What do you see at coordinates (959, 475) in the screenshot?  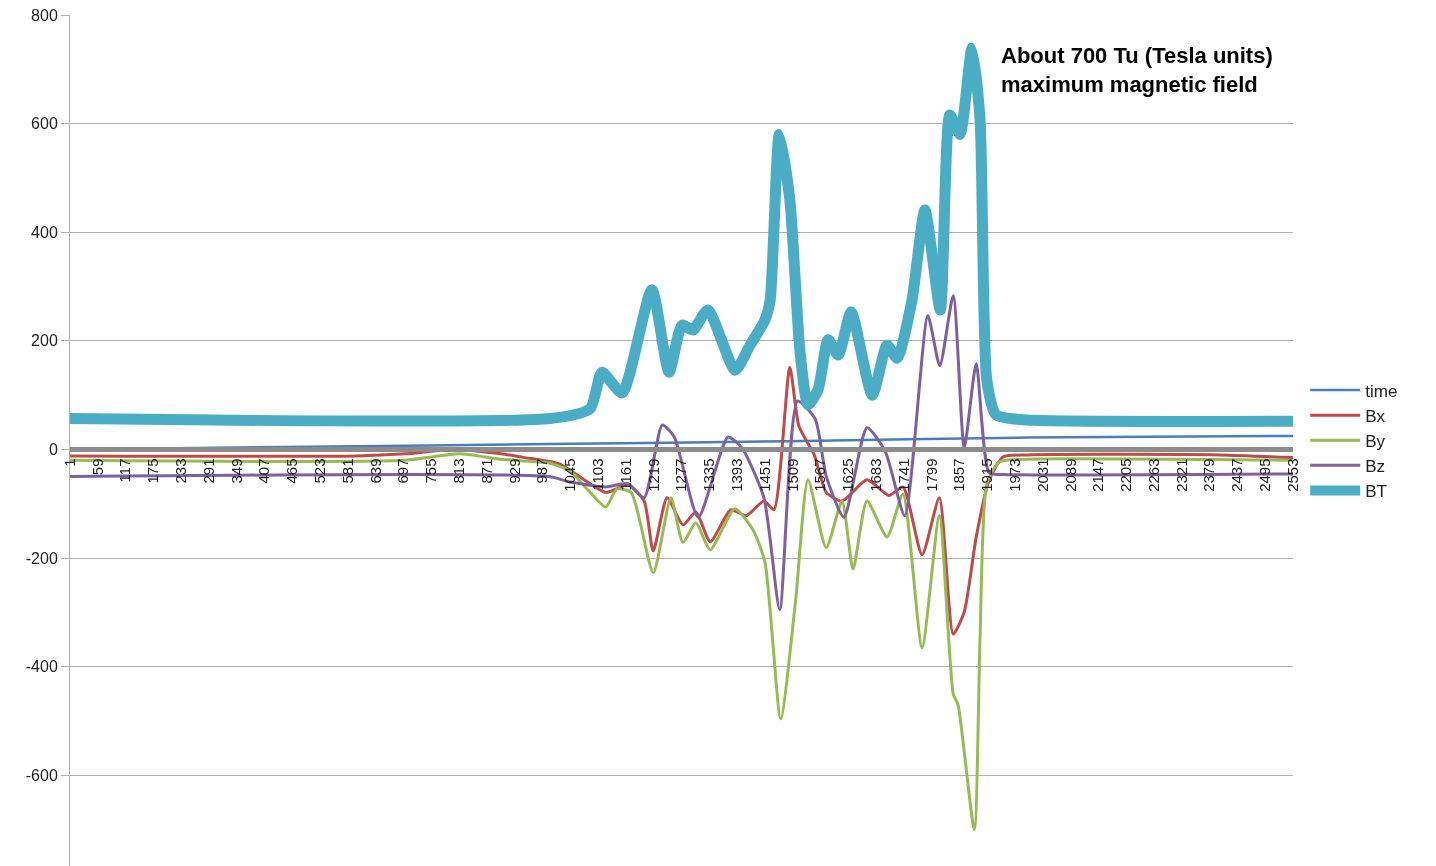 I see `x-tick-label: 1857` at bounding box center [959, 475].